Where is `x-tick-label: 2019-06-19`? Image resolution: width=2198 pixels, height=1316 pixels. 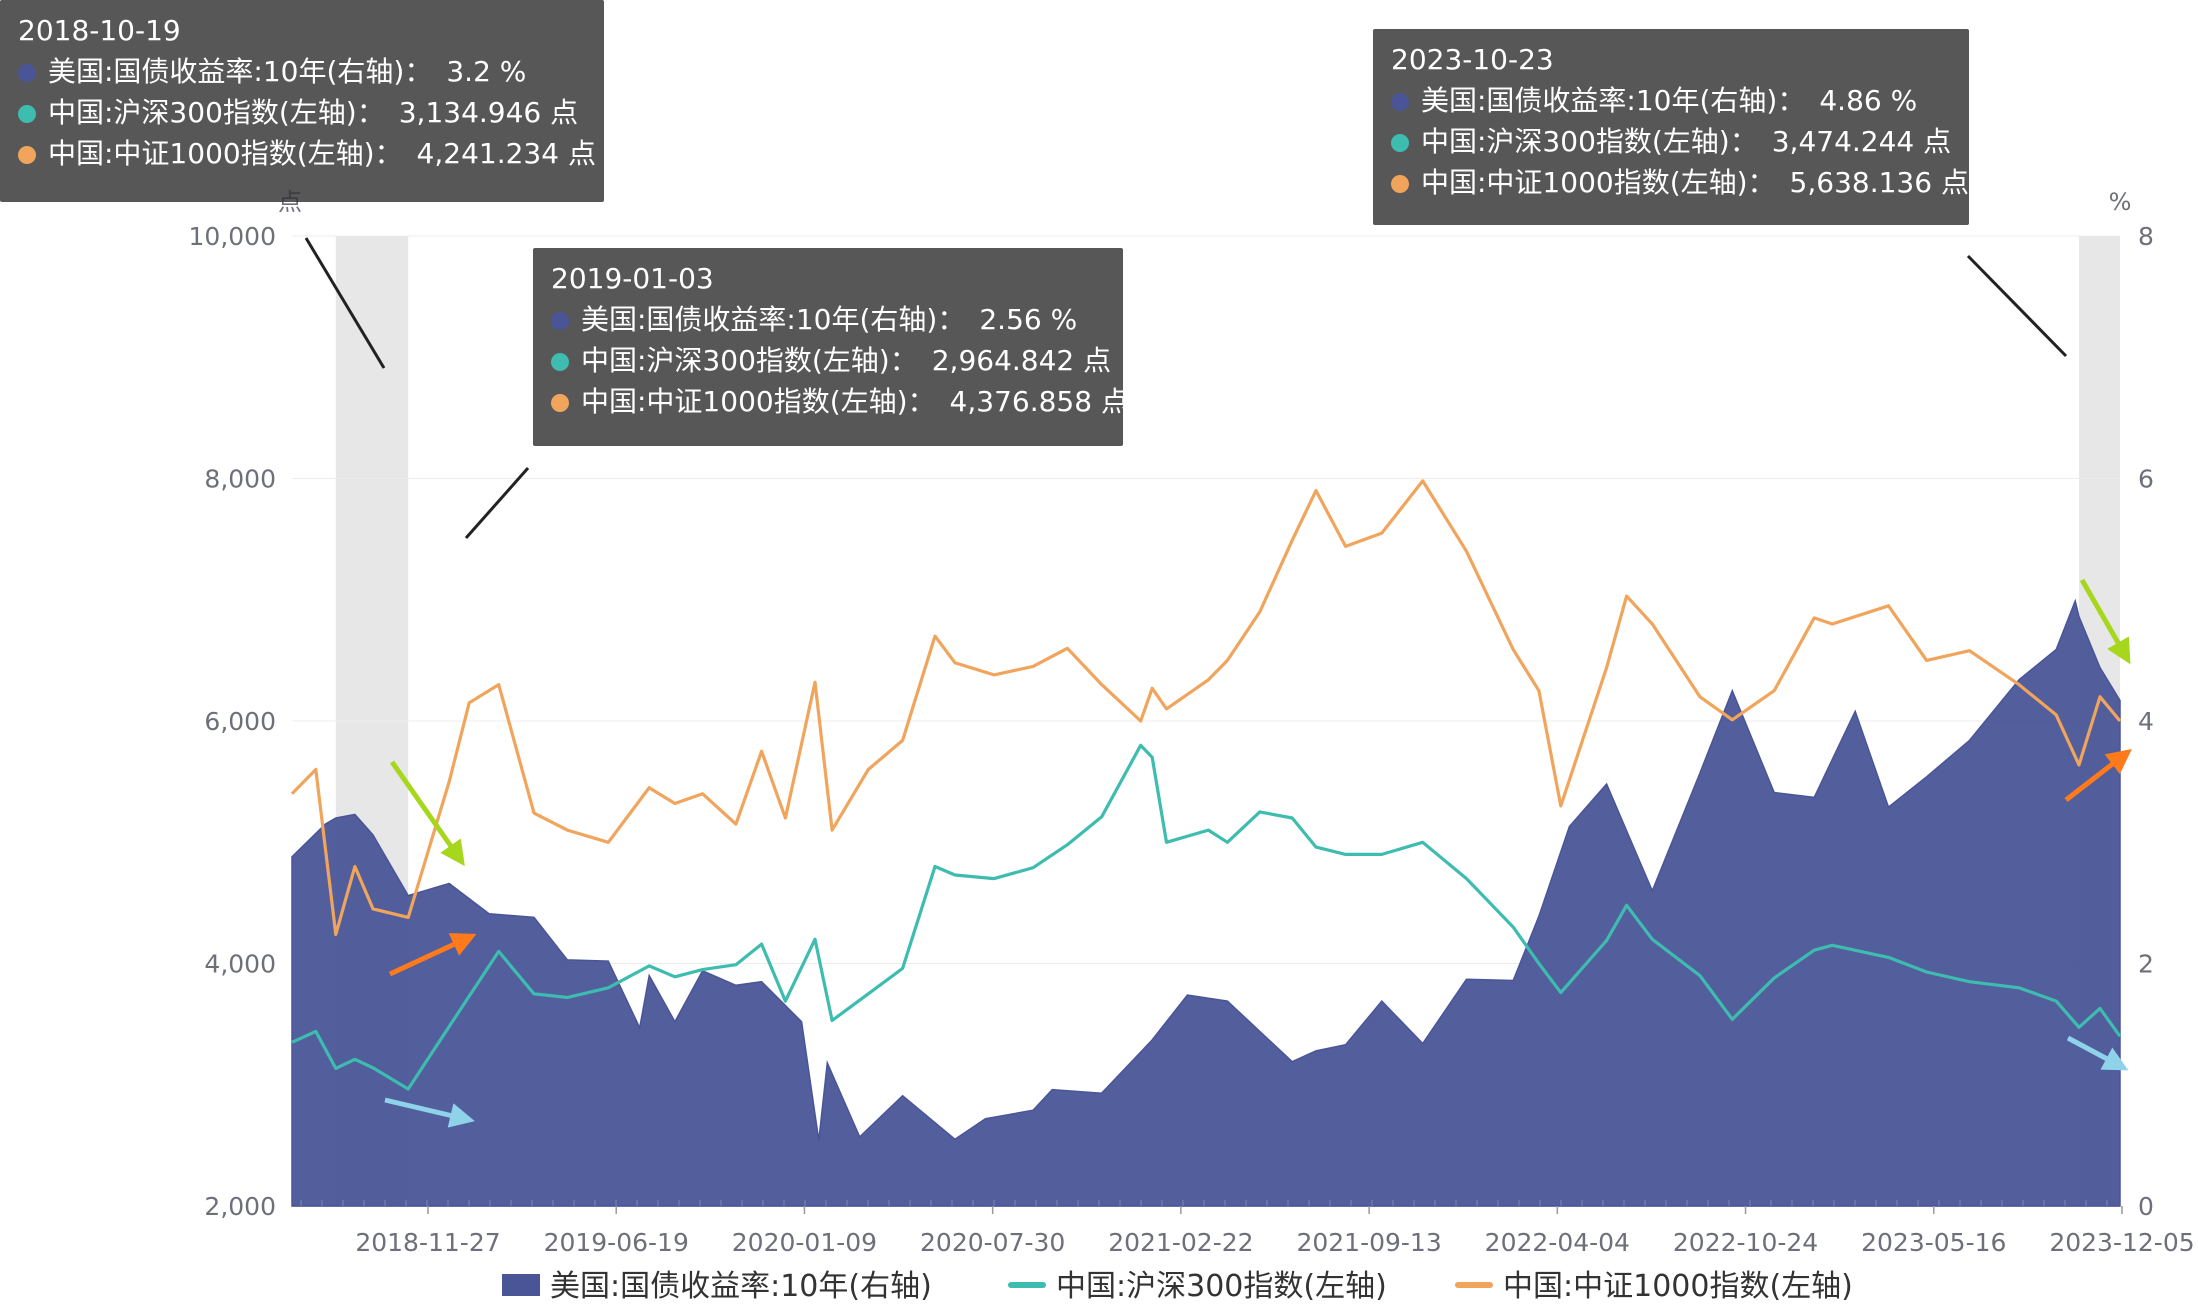
x-tick-label: 2019-06-19 is located at coordinates (616, 1242).